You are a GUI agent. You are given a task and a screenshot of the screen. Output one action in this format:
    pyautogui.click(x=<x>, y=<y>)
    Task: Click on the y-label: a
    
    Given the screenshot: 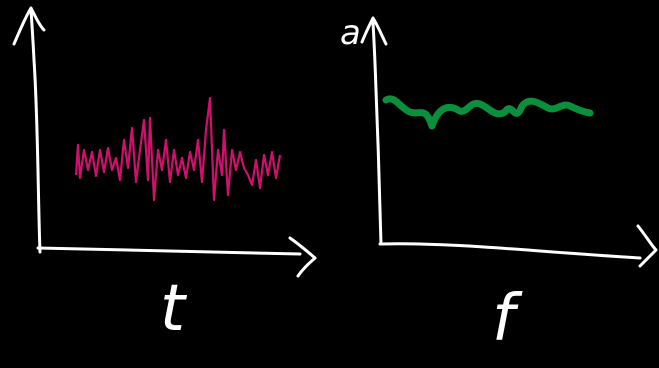 What is the action you would take?
    pyautogui.click(x=350, y=33)
    